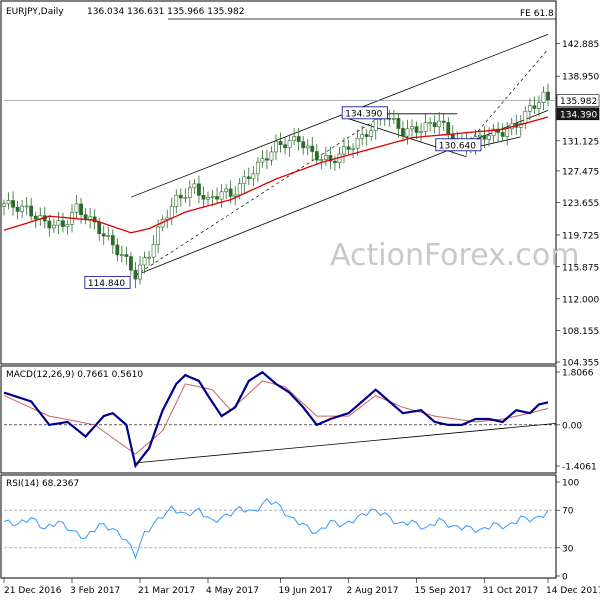 The width and height of the screenshot is (600, 604). I want to click on price-tag: 134.390, so click(578, 115).